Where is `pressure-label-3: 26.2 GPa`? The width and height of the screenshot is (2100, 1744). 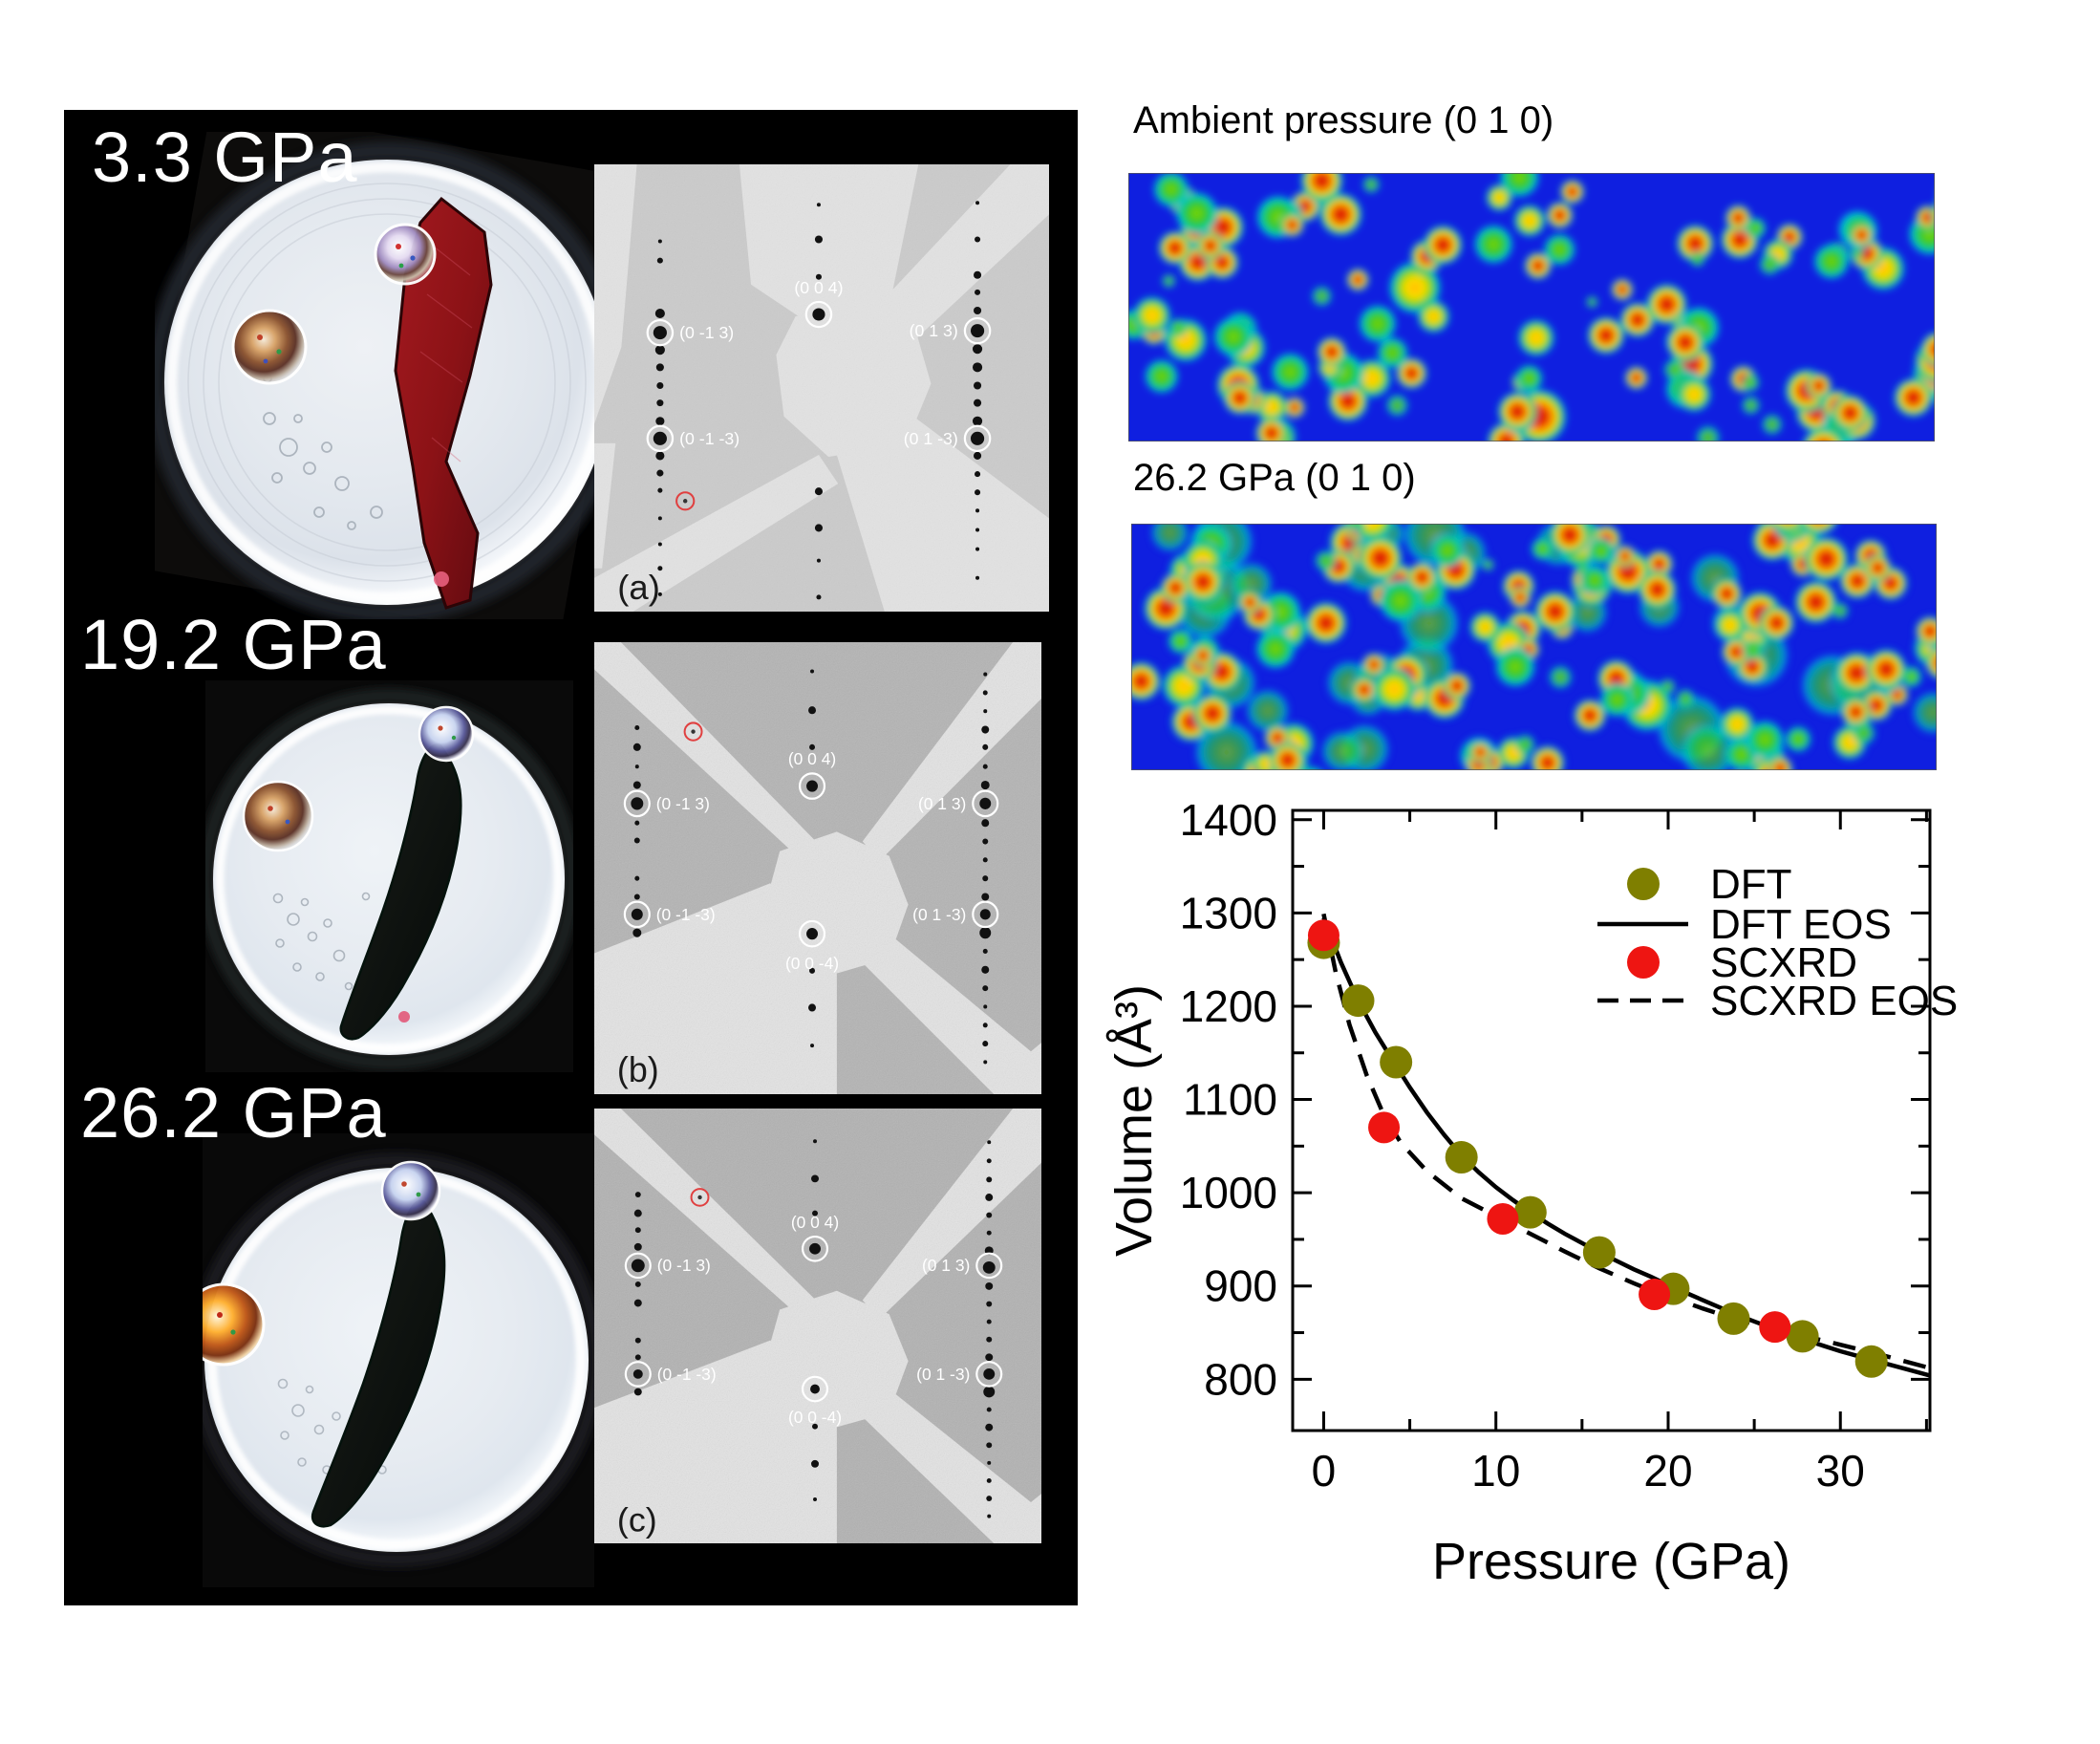
pressure-label-3: 26.2 GPa is located at coordinates (233, 1112).